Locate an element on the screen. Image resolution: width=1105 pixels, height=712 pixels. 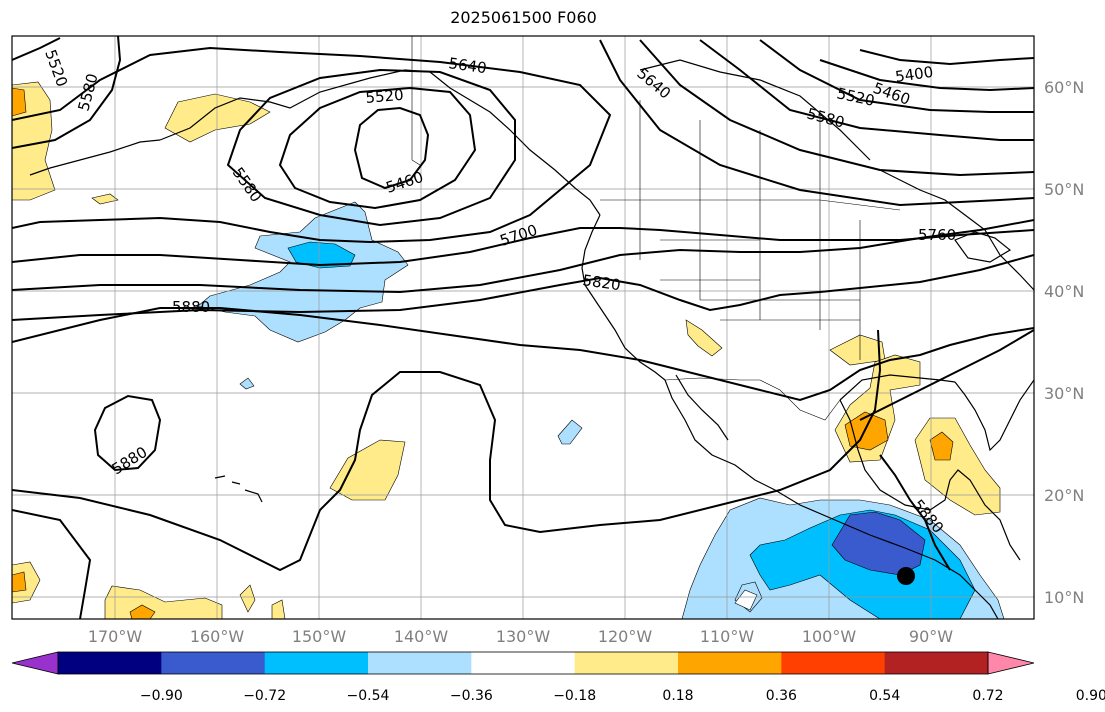
fill-sw-corner is located at coordinates (26, 582).